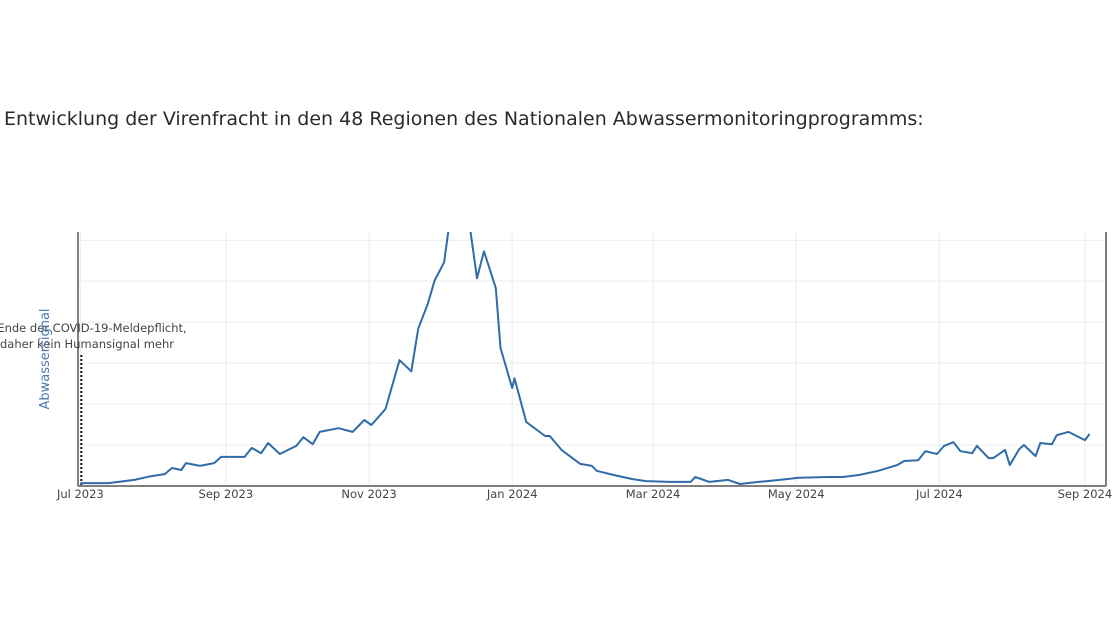  I want to click on y-axis-label: Abwassersignal, so click(45, 358).